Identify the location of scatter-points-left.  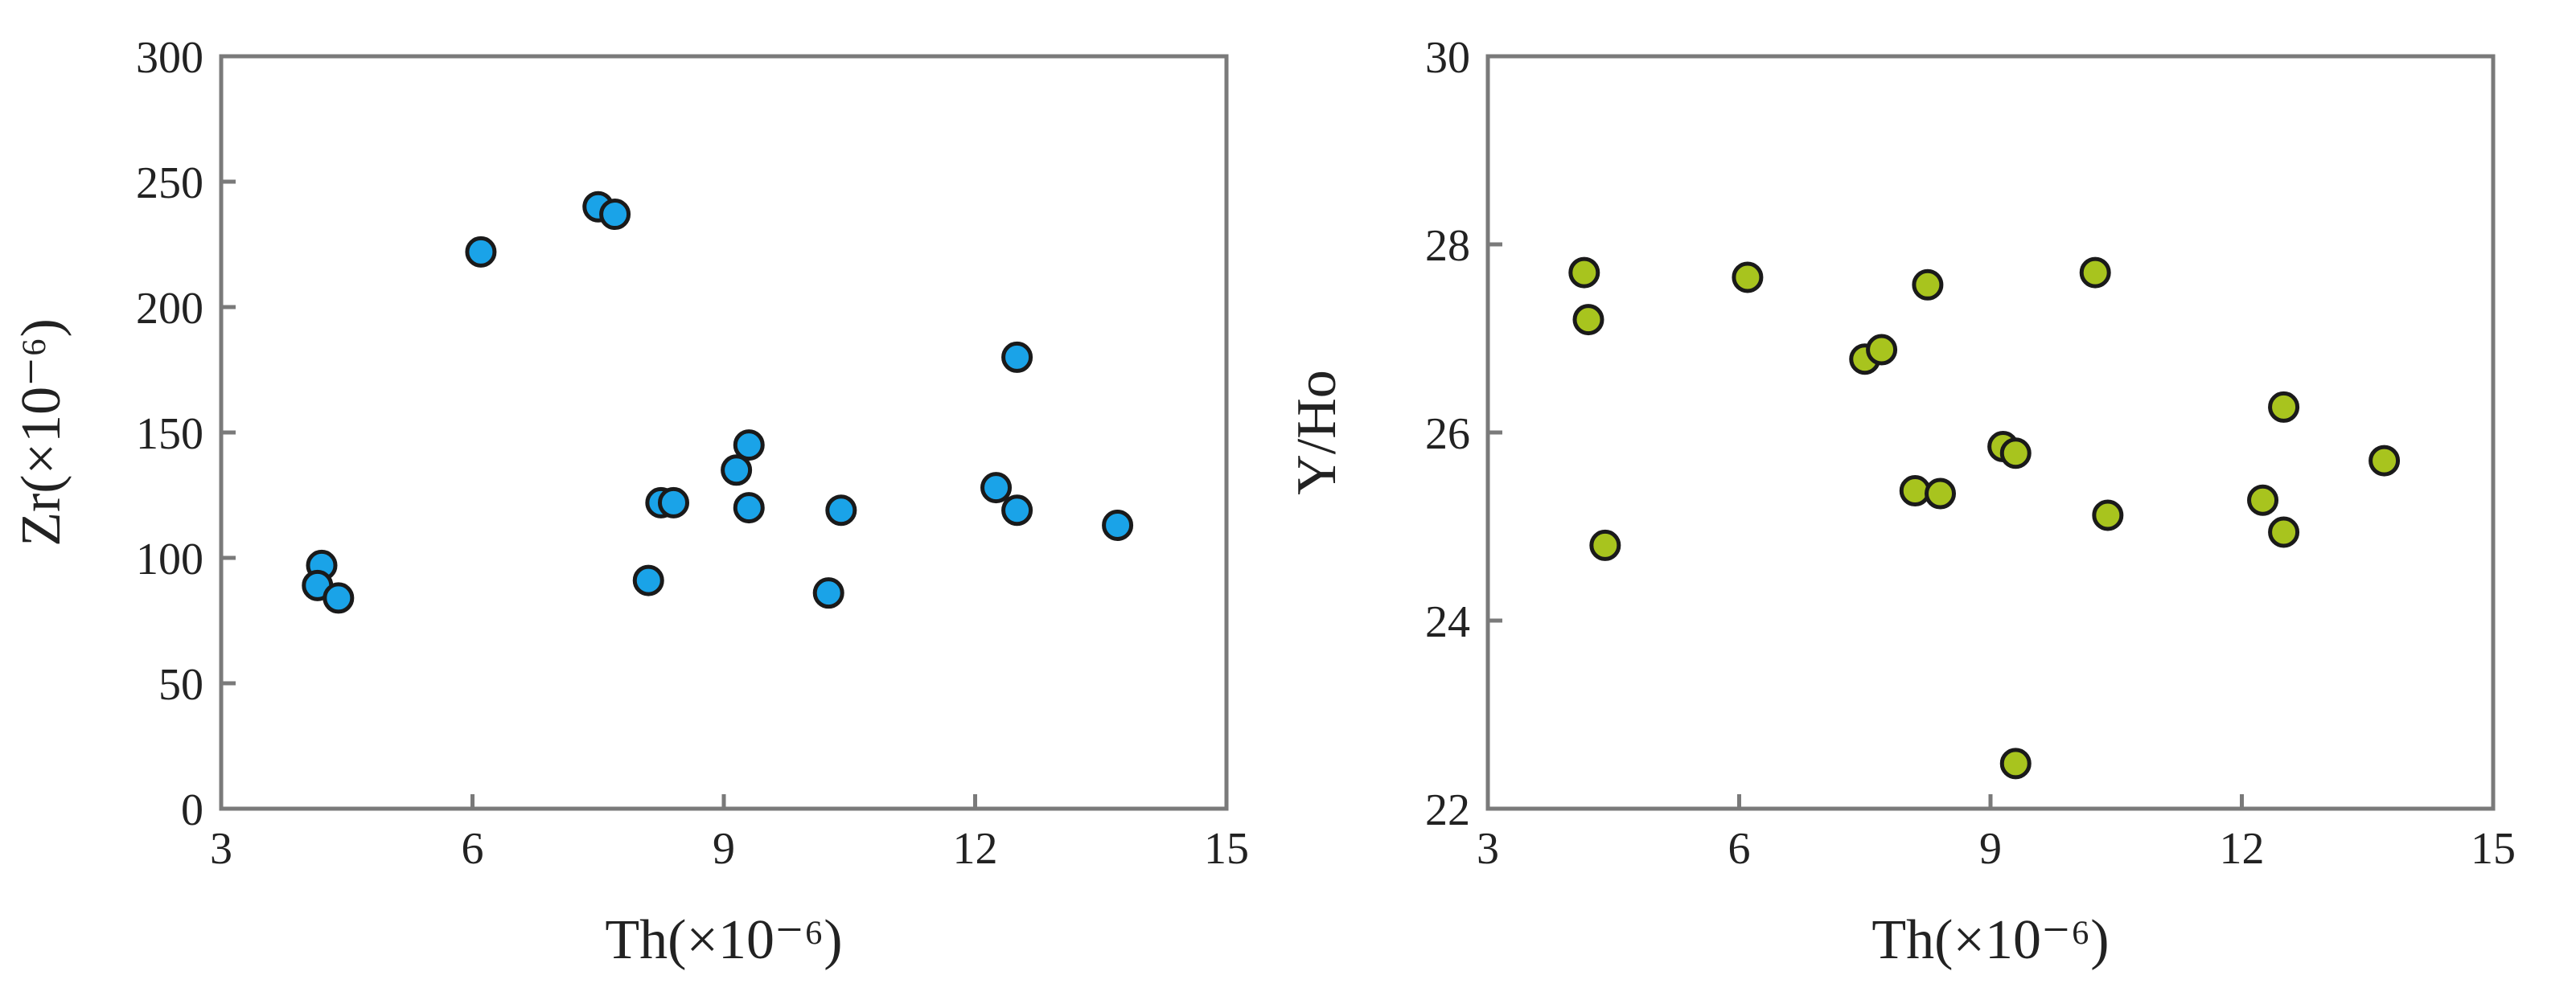
(718, 402).